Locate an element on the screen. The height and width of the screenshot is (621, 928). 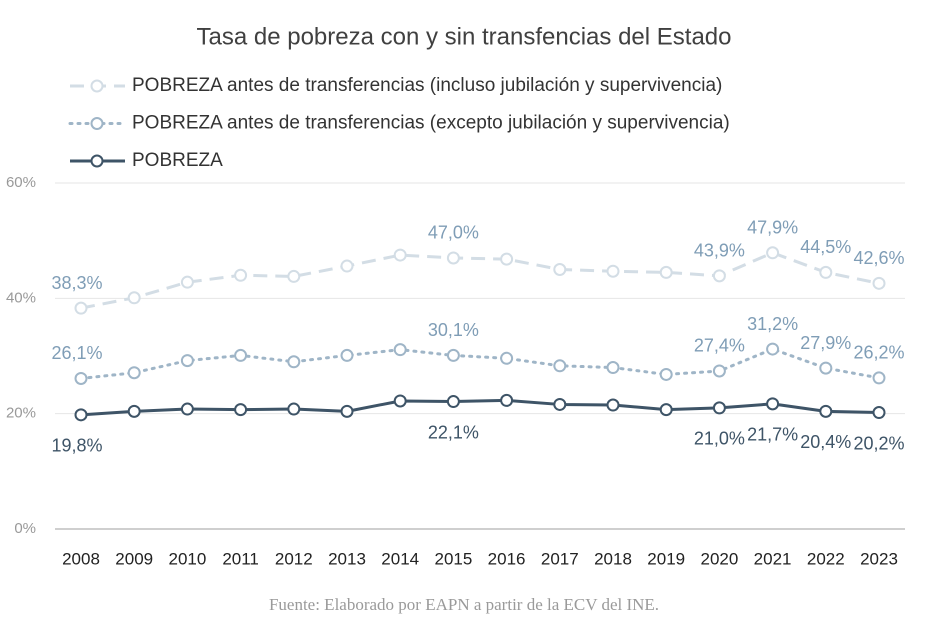
x-tick-label: 2017 is located at coordinates (560, 558).